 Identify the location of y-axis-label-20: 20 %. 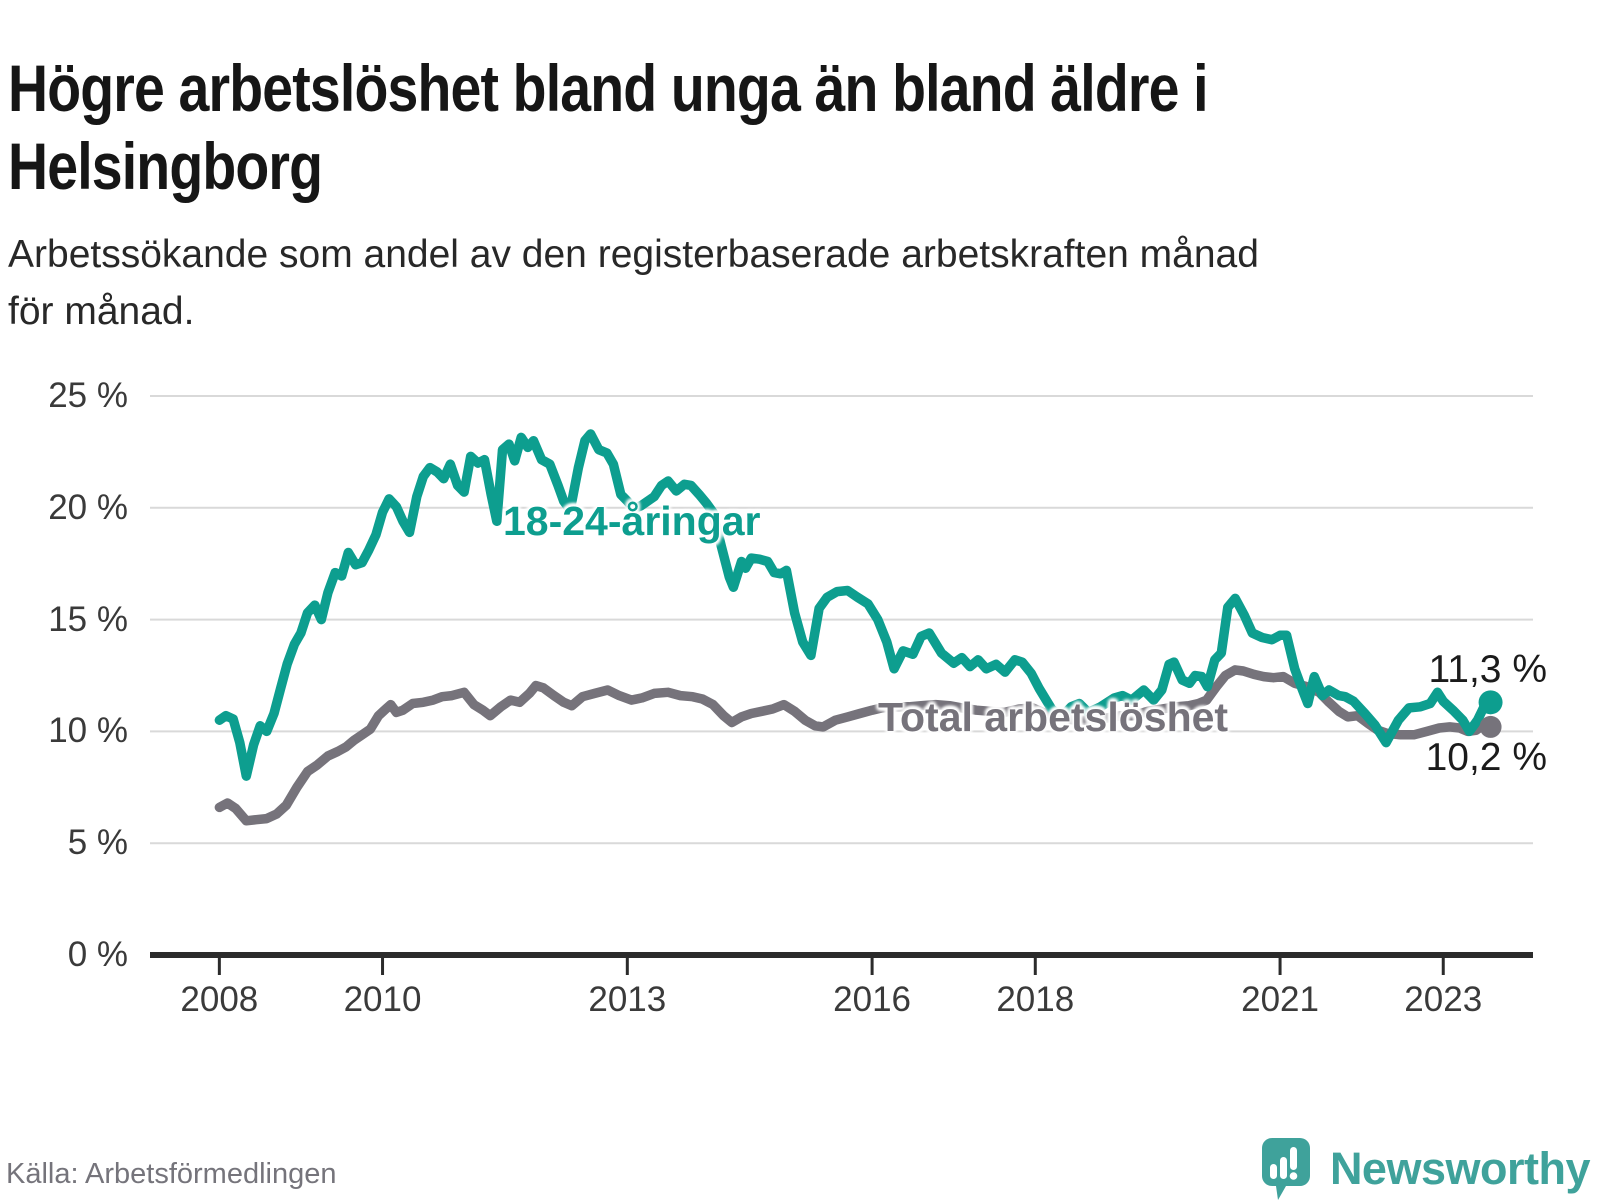
(88, 507).